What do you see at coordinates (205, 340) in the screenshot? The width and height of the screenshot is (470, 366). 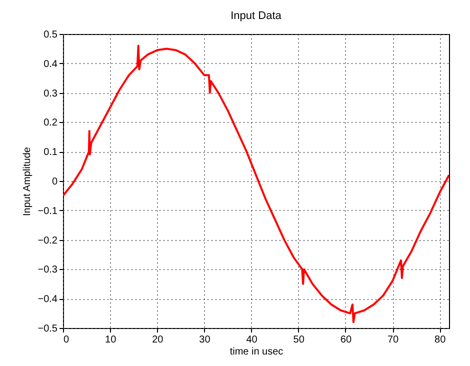 I see `x-tick-label: 30` at bounding box center [205, 340].